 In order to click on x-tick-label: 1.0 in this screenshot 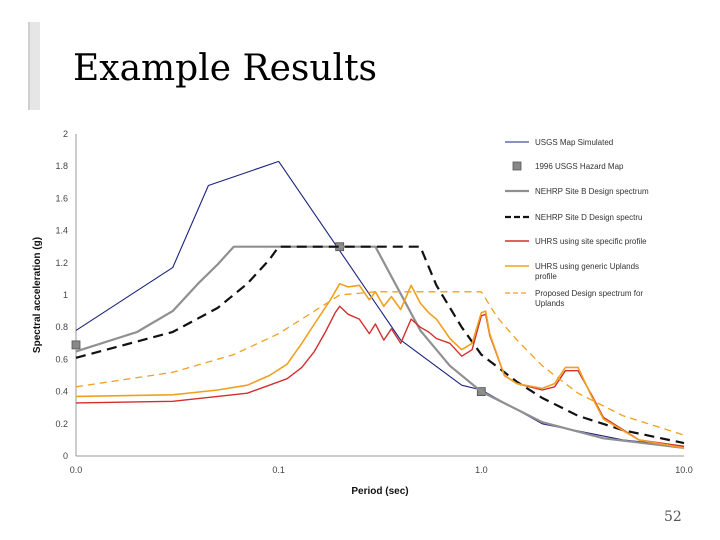, I will do `click(481, 470)`.